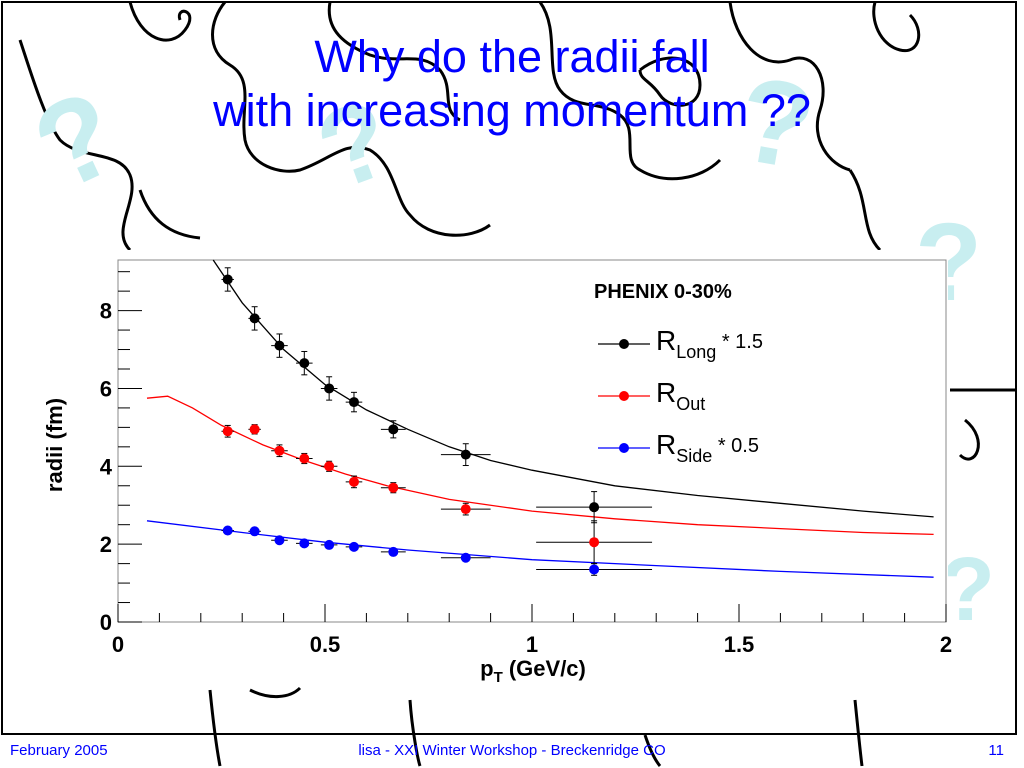  I want to click on question-mark-icon: ?, so click(967, 590).